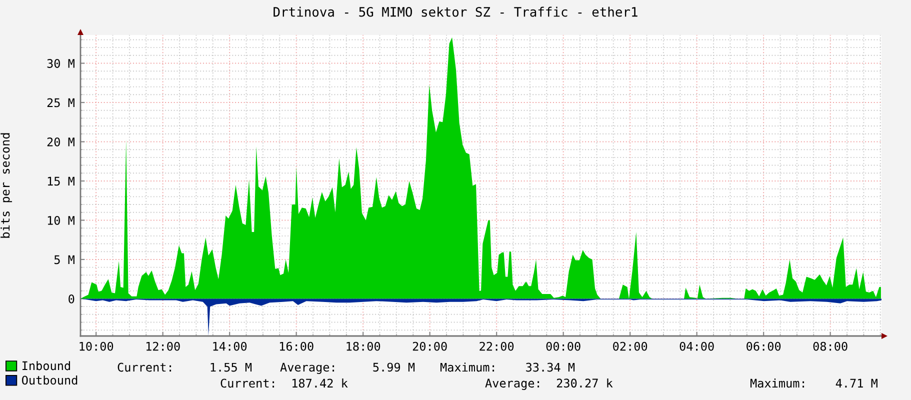  What do you see at coordinates (297, 346) in the screenshot?
I see `x-tick-label: 16:00` at bounding box center [297, 346].